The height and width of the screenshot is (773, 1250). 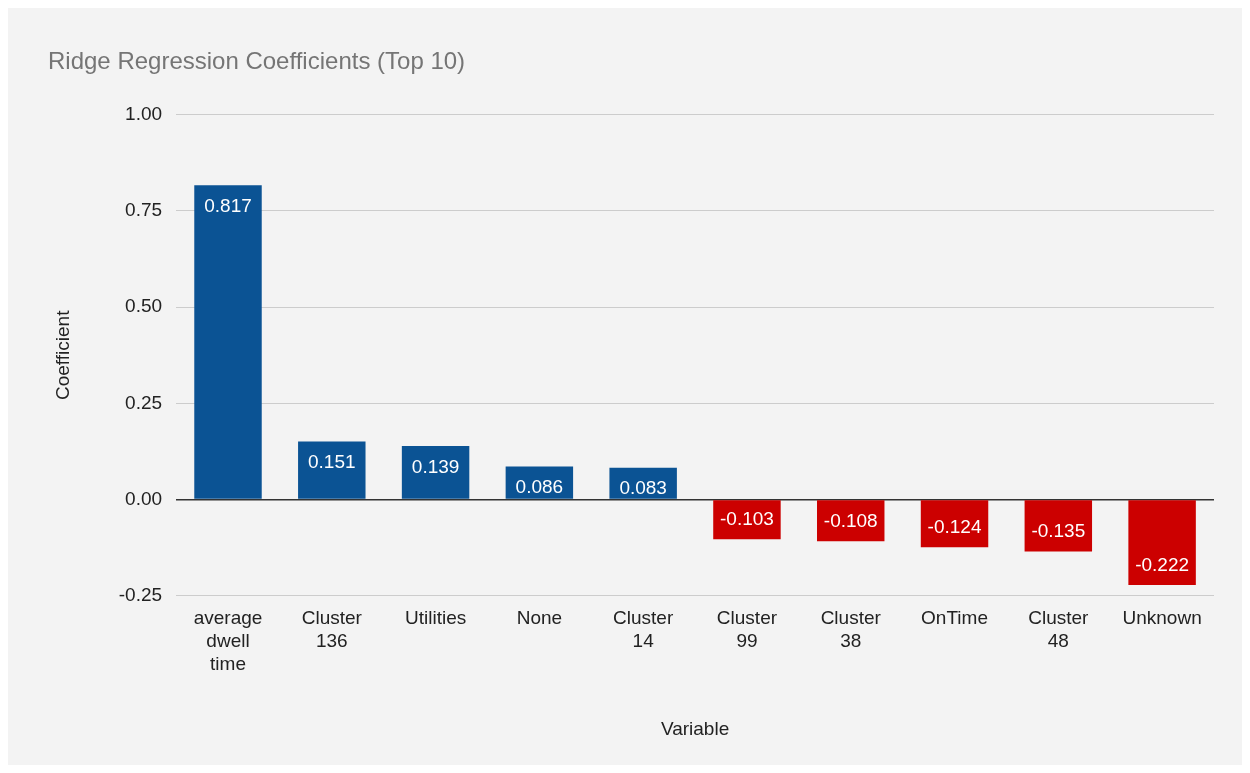 I want to click on data-label: -0.135, so click(x=1058, y=531).